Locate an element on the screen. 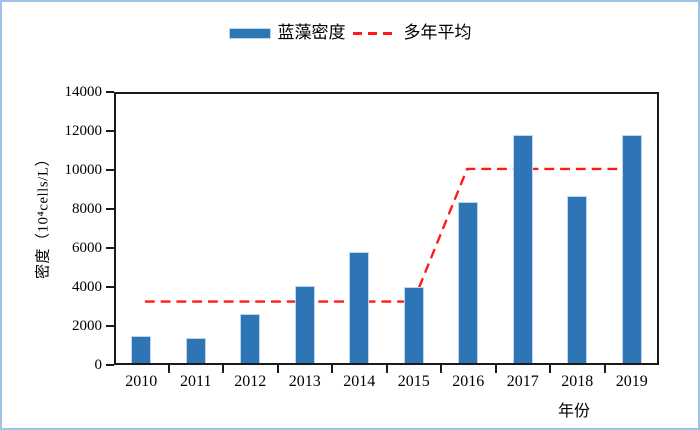 This screenshot has width=700, height=430. y-tick-label: 10000 is located at coordinates (83, 170).